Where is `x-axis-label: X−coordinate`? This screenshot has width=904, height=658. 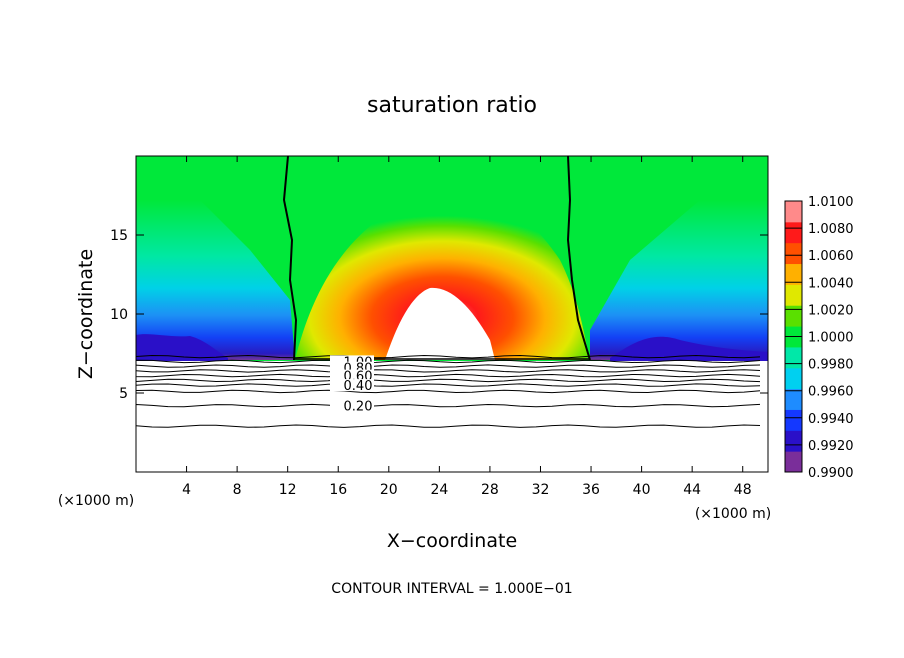
x-axis-label: X−coordinate is located at coordinates (452, 541).